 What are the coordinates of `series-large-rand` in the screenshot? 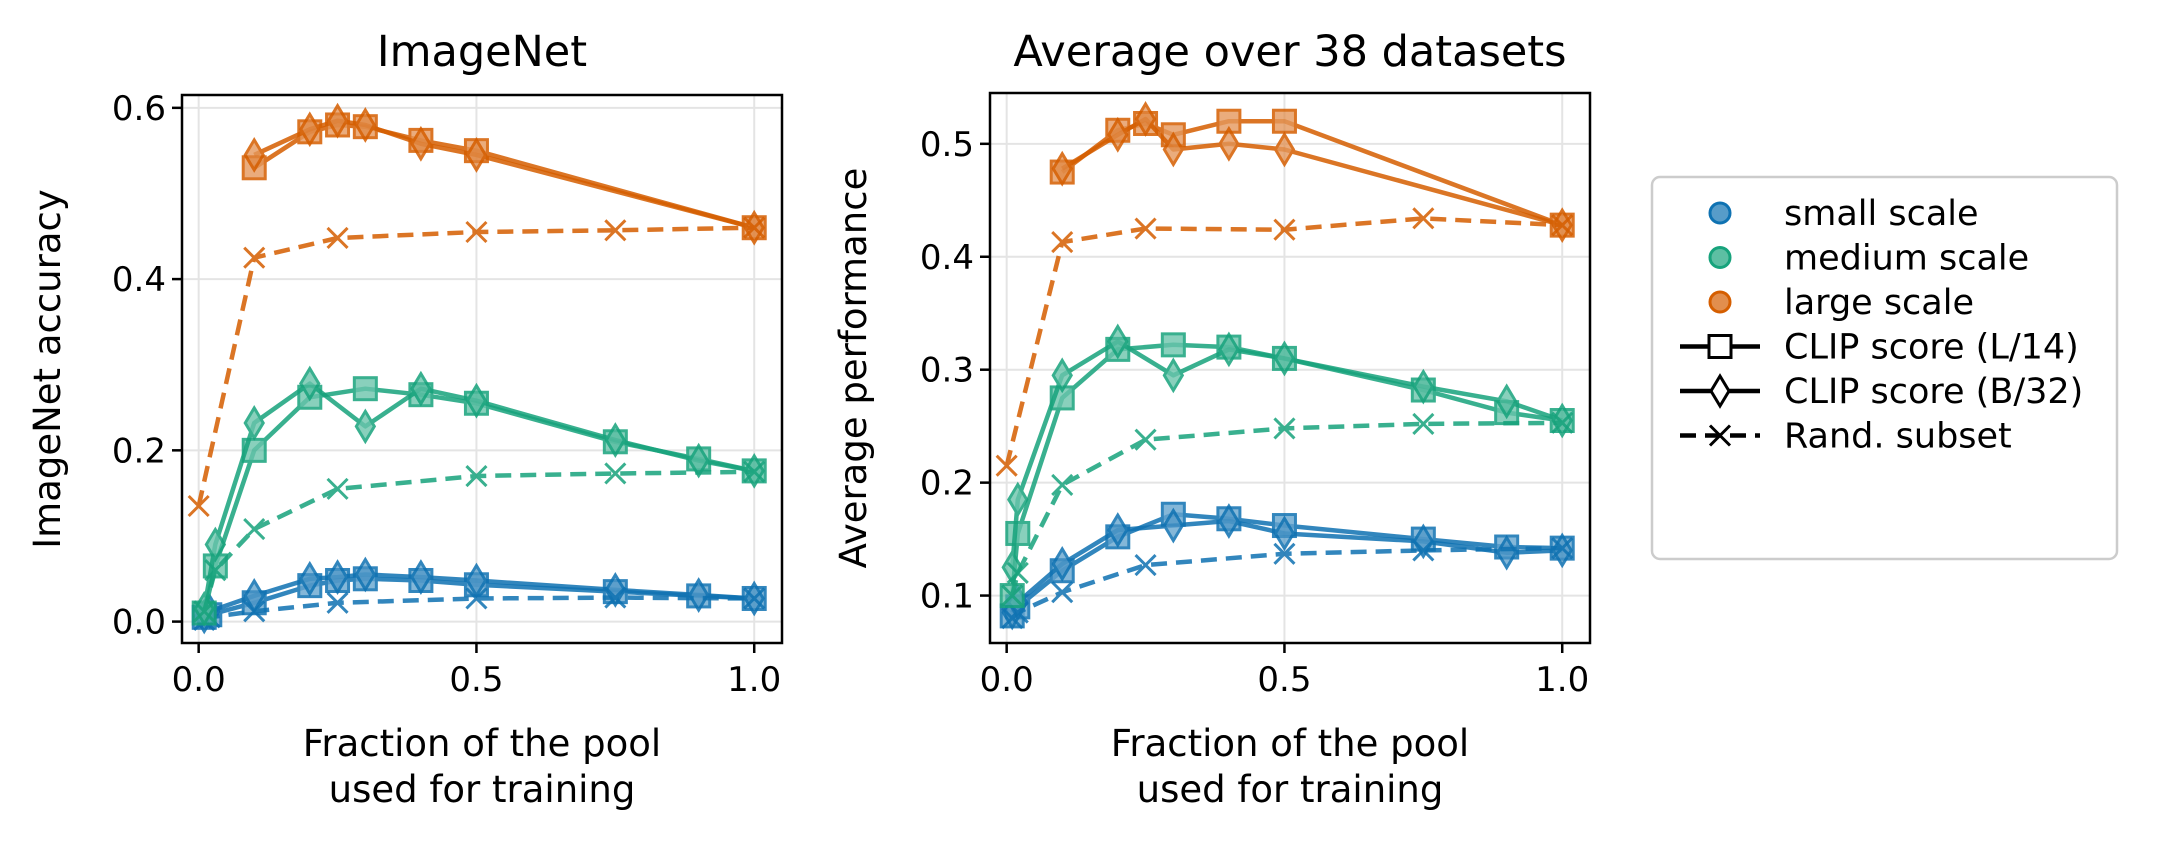 It's located at (476, 367).